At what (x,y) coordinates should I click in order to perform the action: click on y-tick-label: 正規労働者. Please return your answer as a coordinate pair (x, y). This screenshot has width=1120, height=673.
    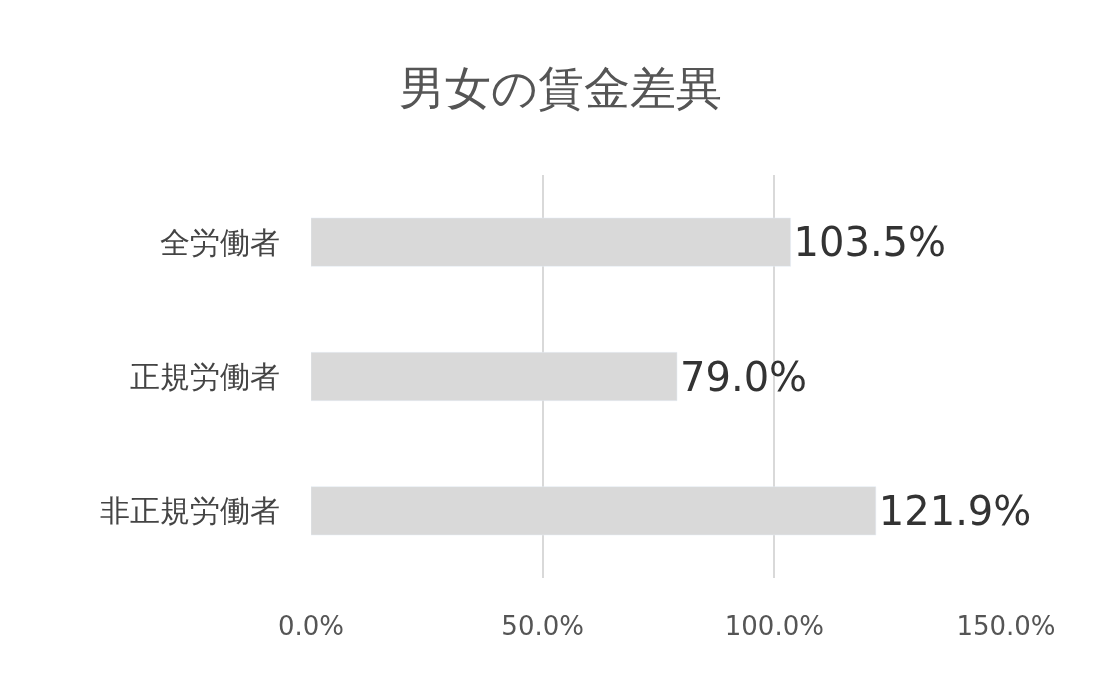
    Looking at the image, I should click on (205, 376).